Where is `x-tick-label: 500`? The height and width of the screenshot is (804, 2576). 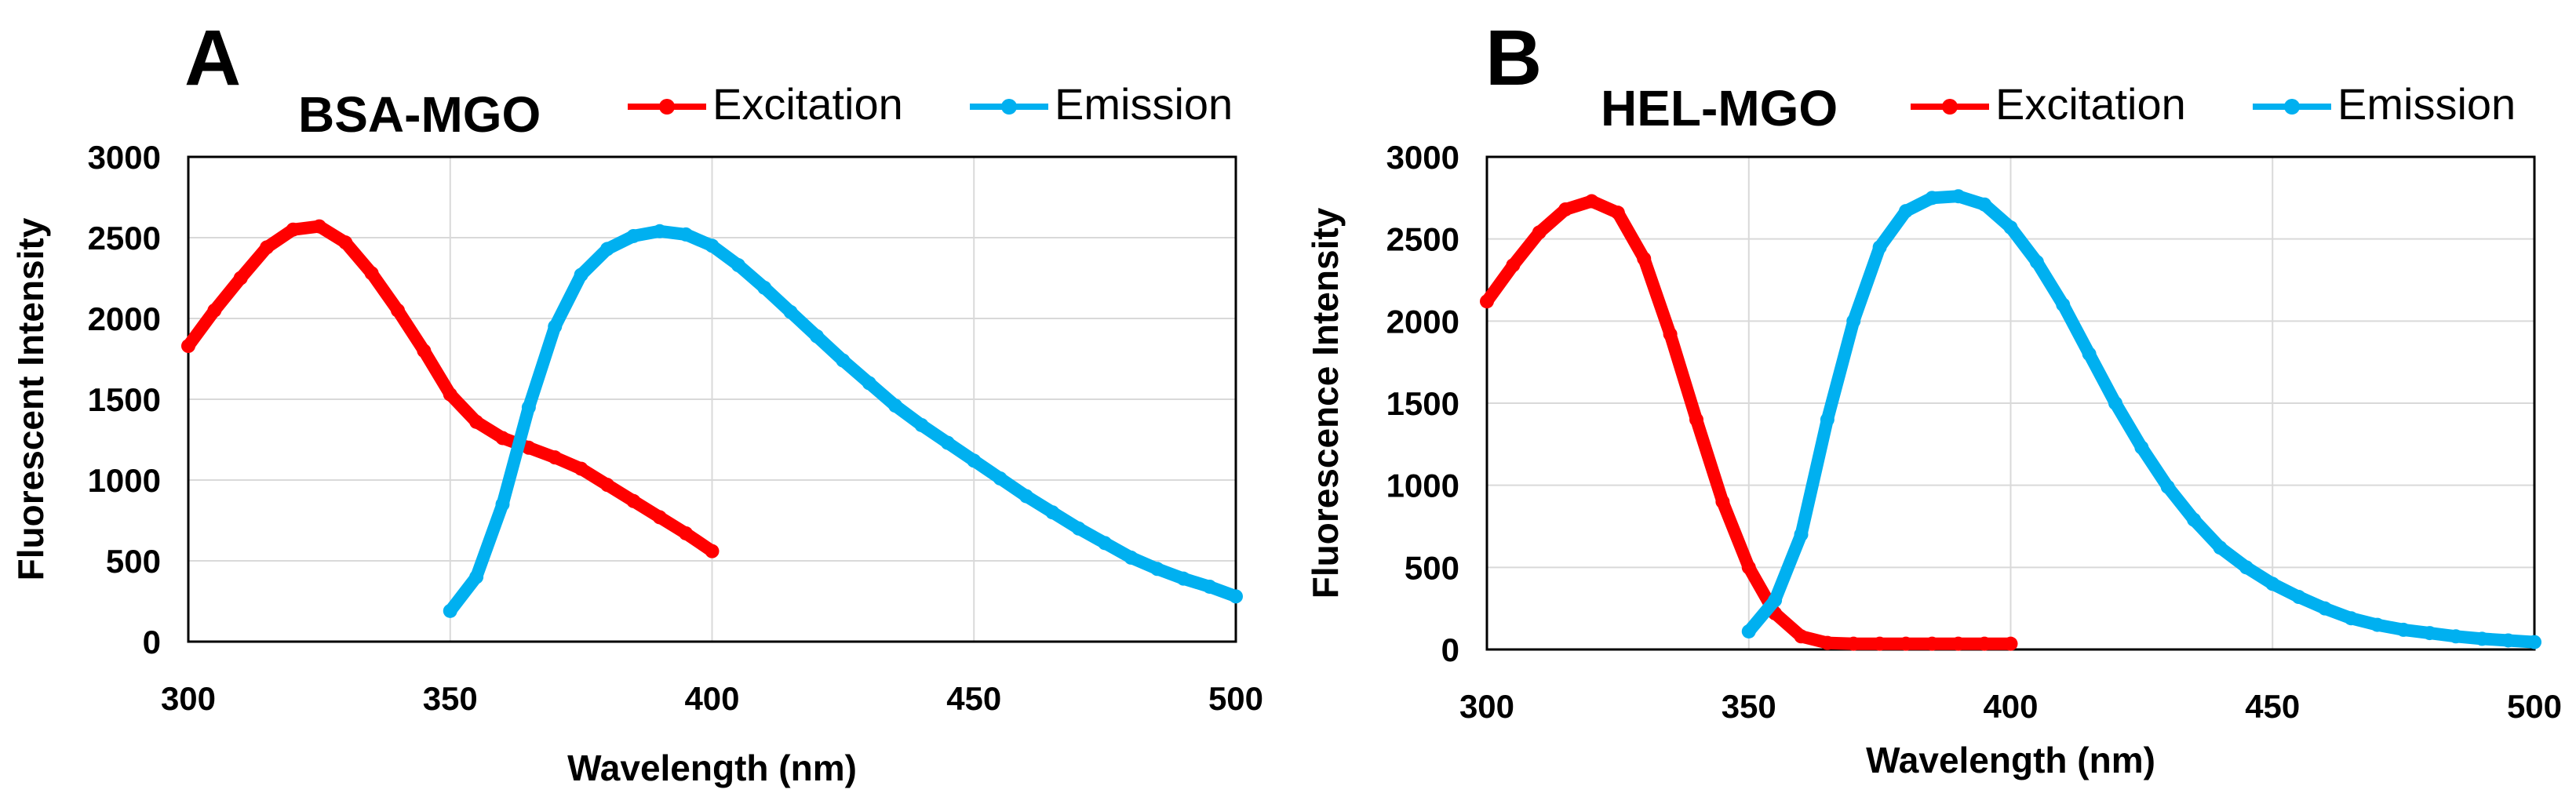
x-tick-label: 500 is located at coordinates (2534, 707).